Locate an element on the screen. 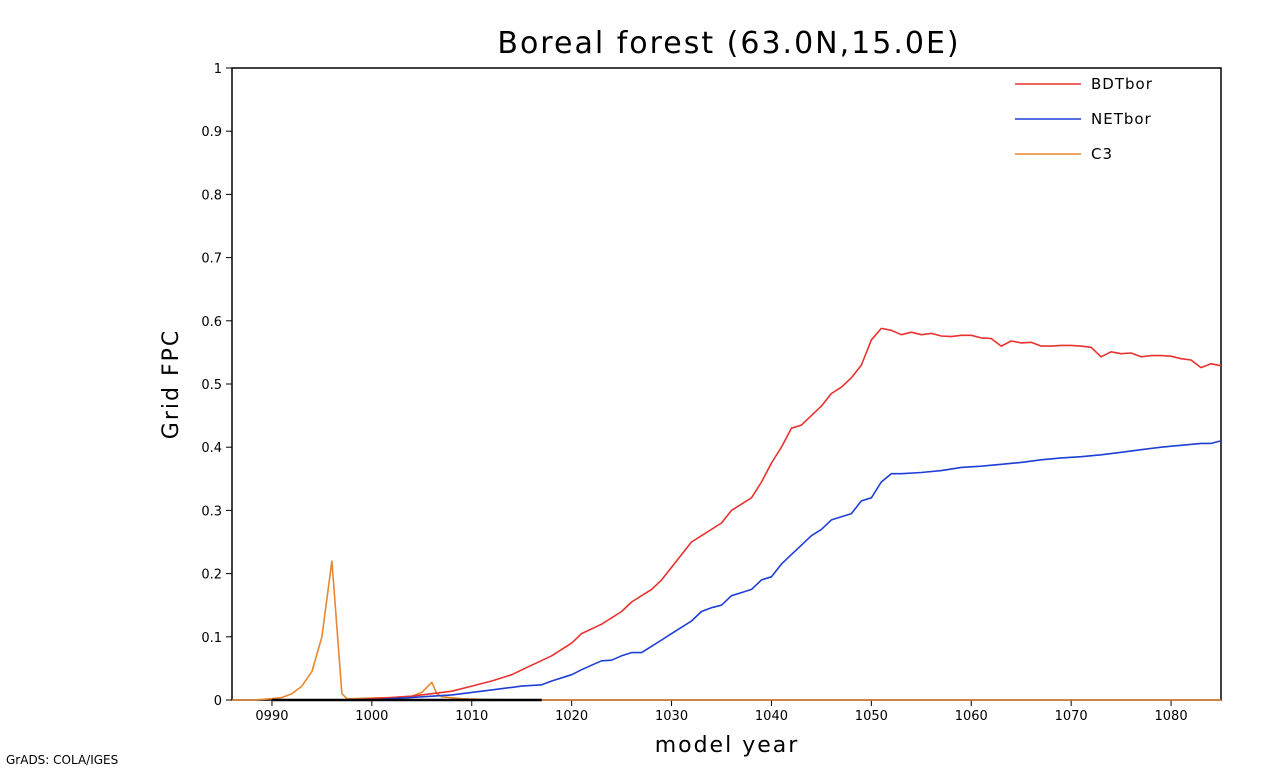  x-axis-label: model year is located at coordinates (727, 745).